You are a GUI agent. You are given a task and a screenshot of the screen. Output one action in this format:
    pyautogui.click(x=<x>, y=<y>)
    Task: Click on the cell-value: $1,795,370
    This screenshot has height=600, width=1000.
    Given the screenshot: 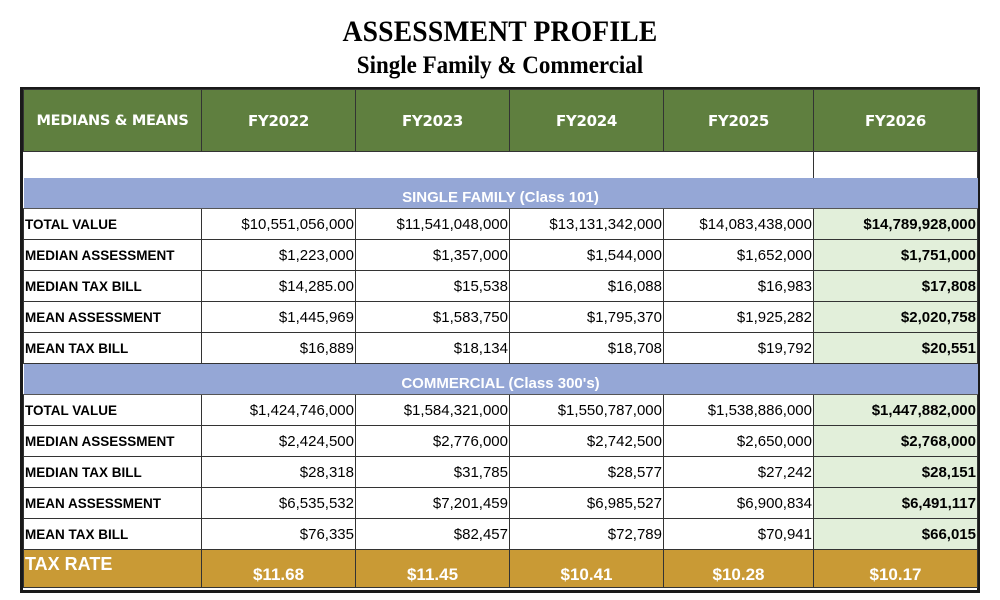 What is the action you would take?
    pyautogui.click(x=586, y=317)
    